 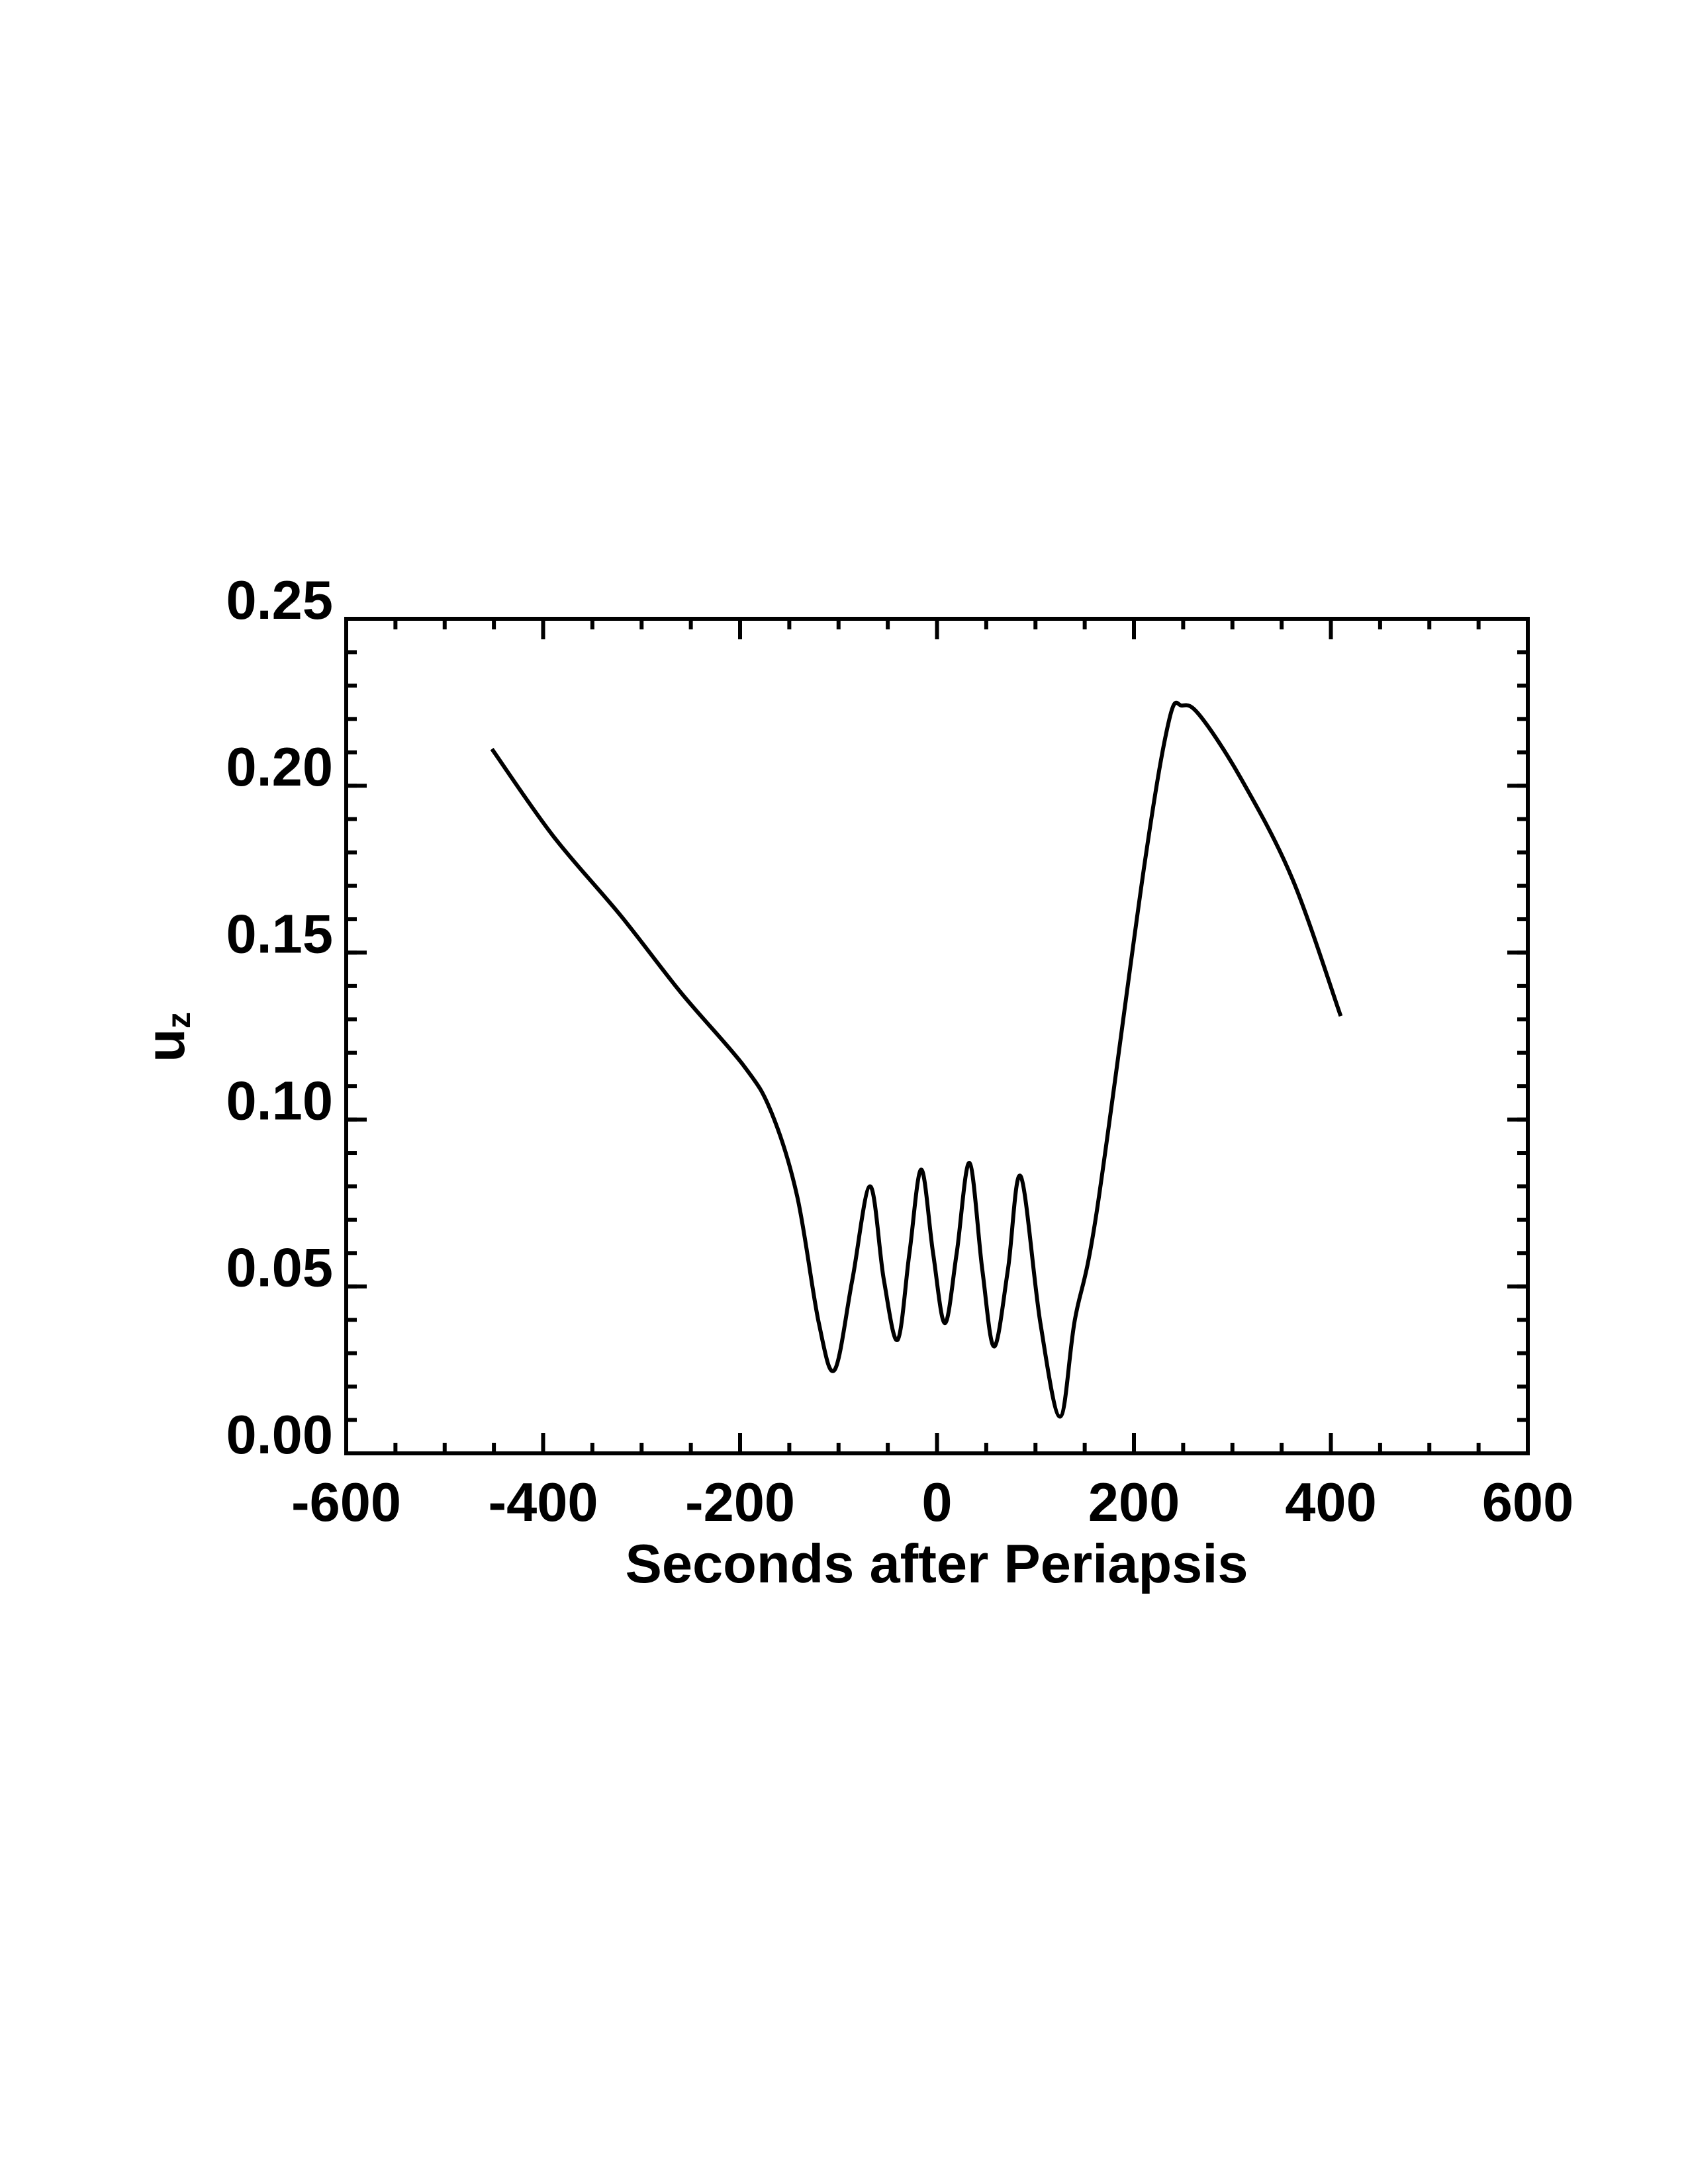 I want to click on x-tick-label: -200, so click(x=740, y=1502).